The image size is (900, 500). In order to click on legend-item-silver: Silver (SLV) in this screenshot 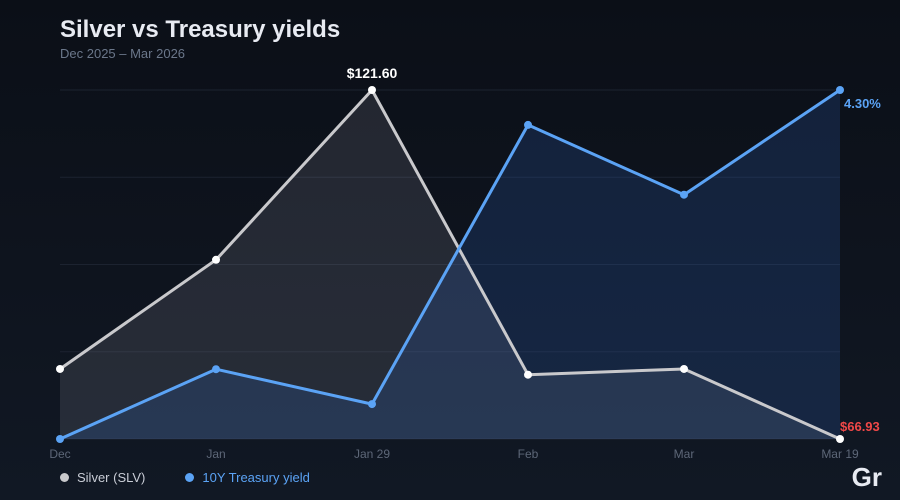, I will do `click(102, 477)`.